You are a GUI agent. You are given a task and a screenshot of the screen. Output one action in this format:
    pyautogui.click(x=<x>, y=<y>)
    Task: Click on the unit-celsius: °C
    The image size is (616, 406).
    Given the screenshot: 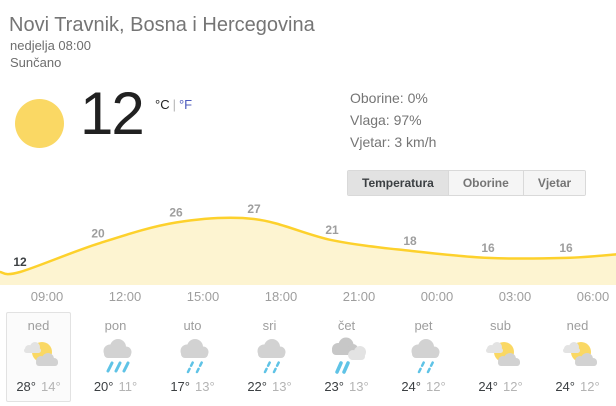 What is the action you would take?
    pyautogui.click(x=162, y=104)
    